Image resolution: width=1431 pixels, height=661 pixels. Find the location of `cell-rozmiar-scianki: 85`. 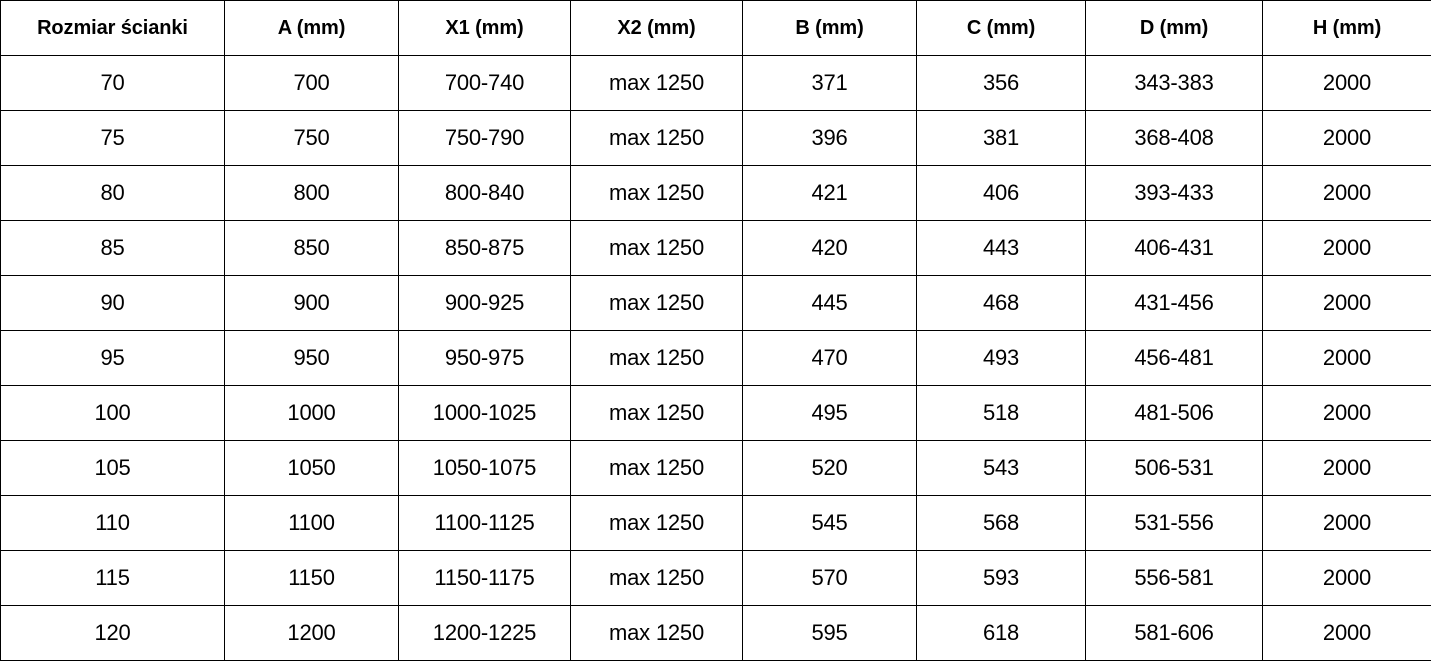

cell-rozmiar-scianki: 85 is located at coordinates (113, 248).